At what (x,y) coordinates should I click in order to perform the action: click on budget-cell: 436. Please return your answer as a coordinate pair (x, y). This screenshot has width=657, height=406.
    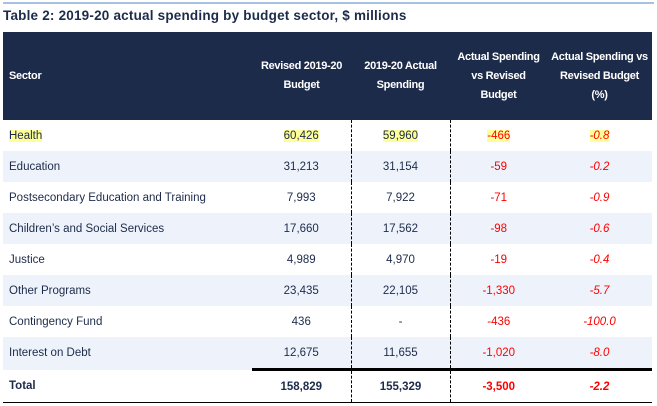
    Looking at the image, I should click on (301, 321).